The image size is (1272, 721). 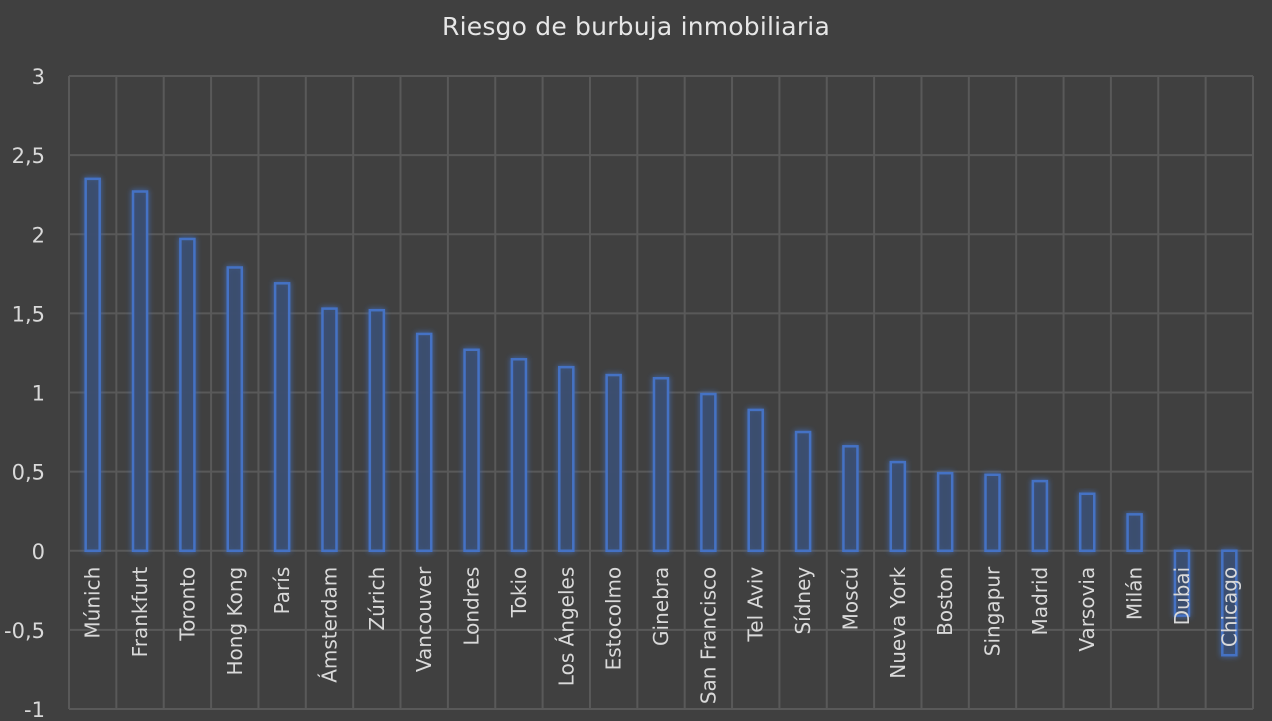 I want to click on x-tick-label: Moscú, so click(x=850, y=599).